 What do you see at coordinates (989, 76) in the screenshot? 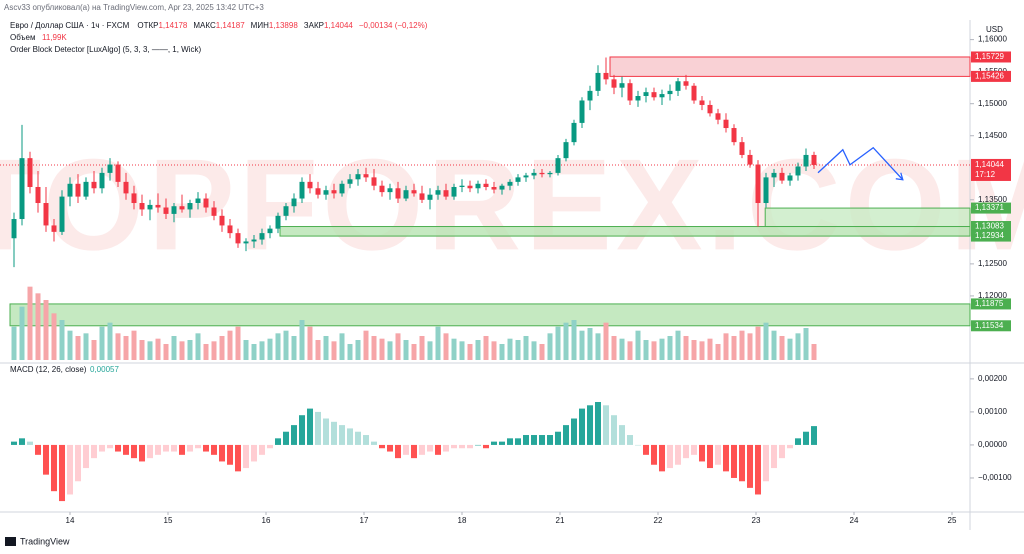
I see `price-label: 1,15426` at bounding box center [989, 76].